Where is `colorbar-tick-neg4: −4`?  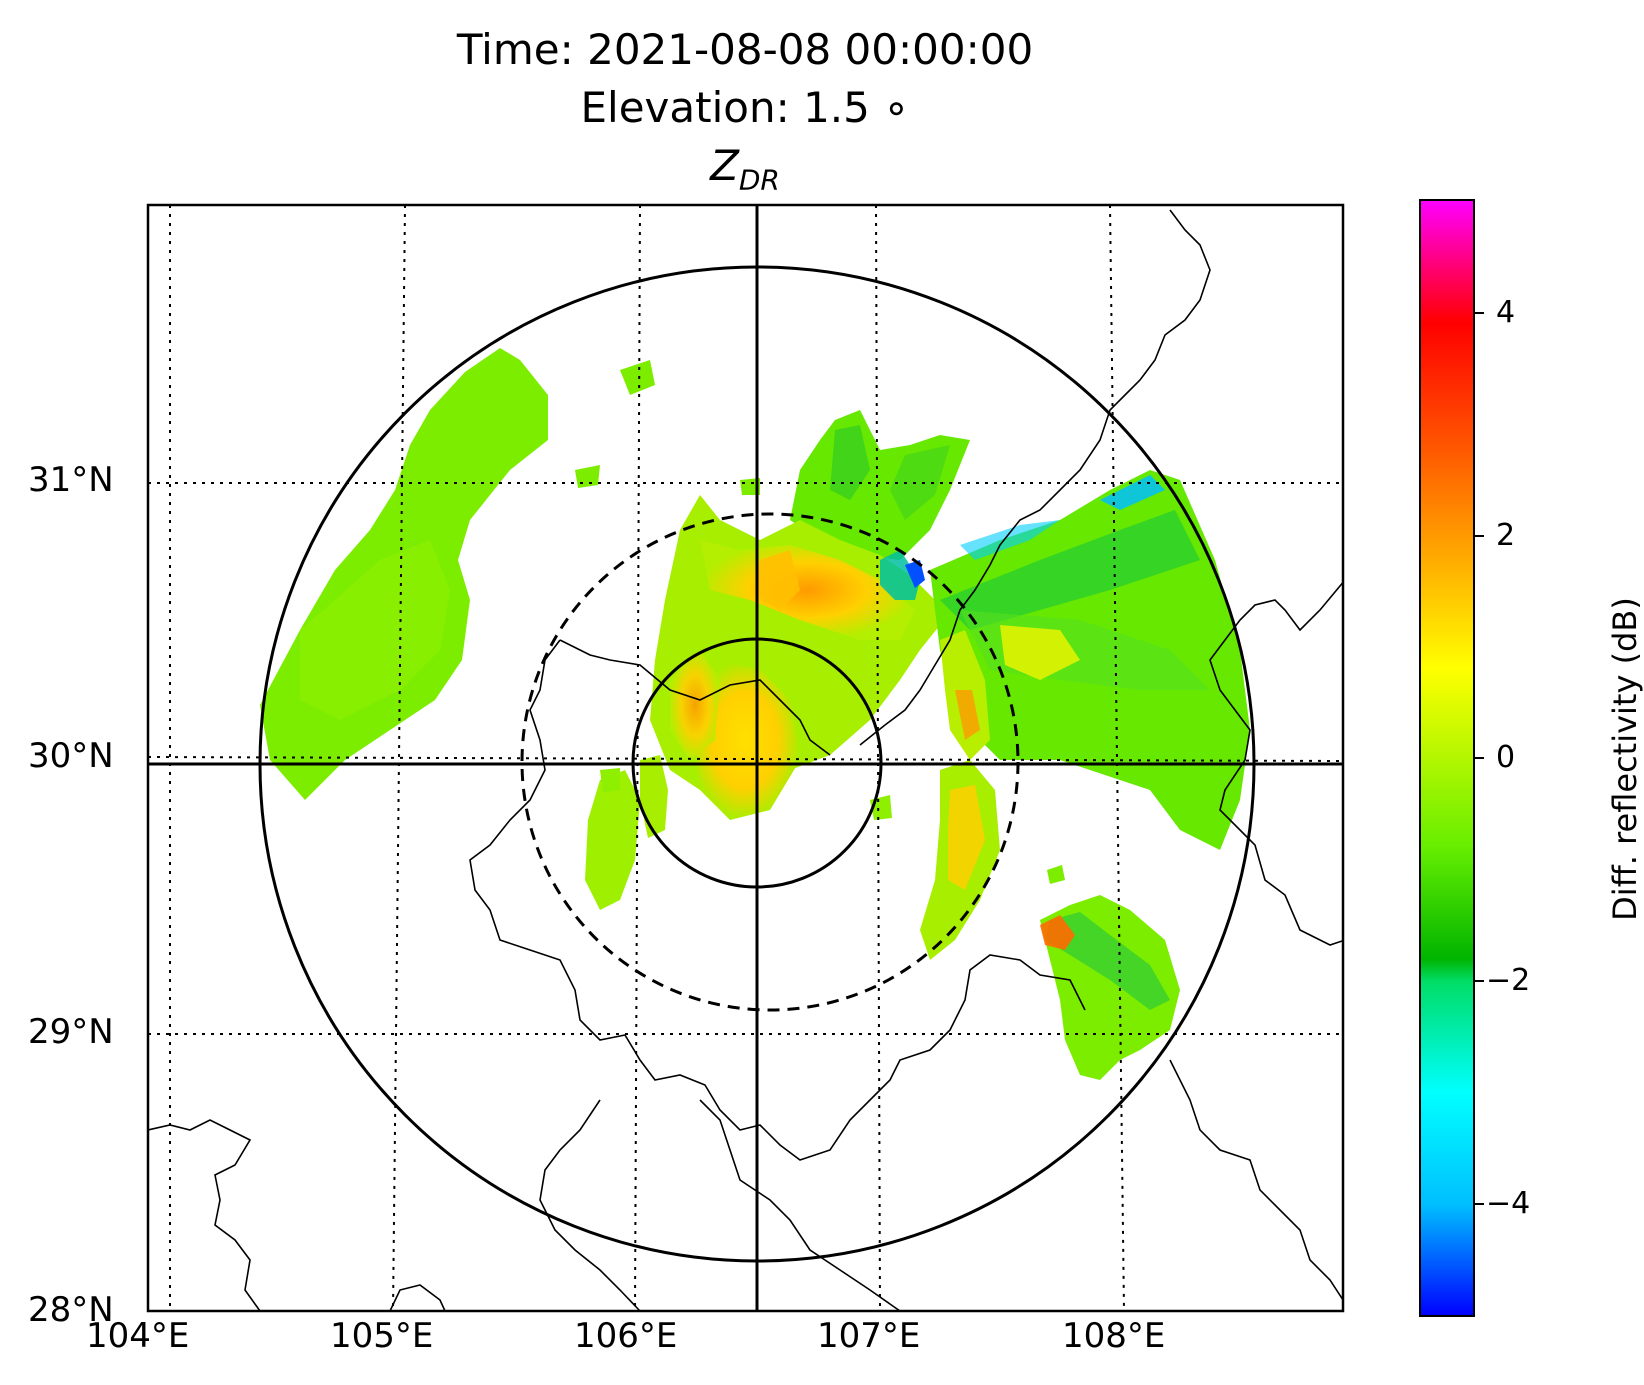
colorbar-tick-neg4: −4 is located at coordinates (1508, 1203).